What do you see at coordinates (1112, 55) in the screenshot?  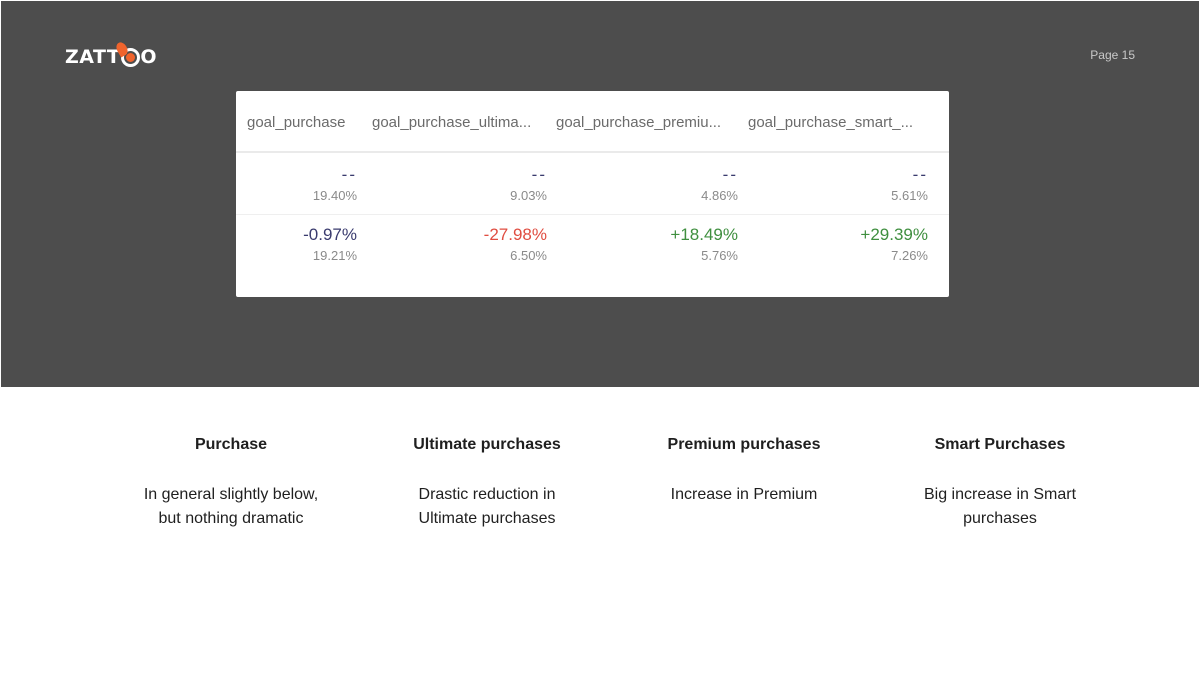 I see `page-number: Page 15` at bounding box center [1112, 55].